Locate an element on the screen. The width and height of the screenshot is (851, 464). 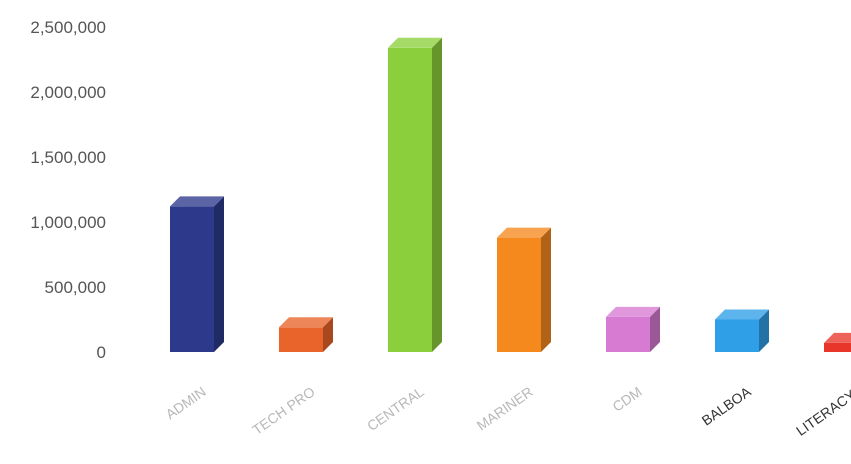
bar-literacy is located at coordinates (837, 342).